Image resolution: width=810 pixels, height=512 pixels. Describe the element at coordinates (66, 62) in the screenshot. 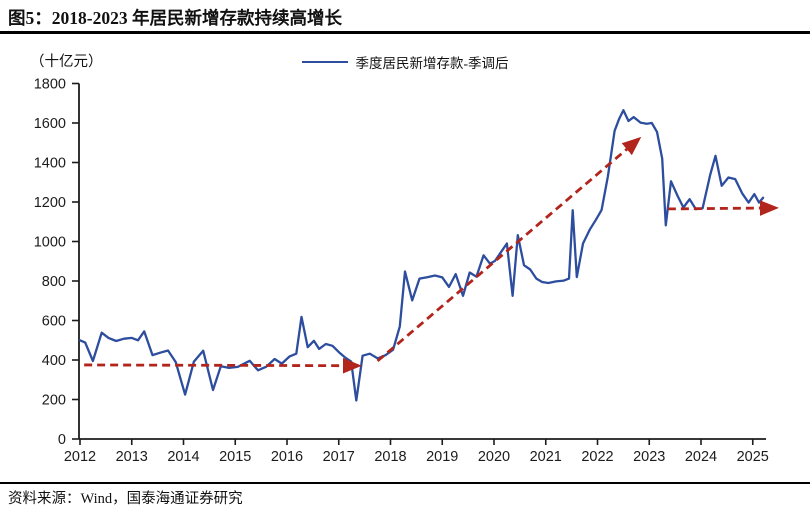

I see `y-axis-unit-label: （十亿元）` at that location.